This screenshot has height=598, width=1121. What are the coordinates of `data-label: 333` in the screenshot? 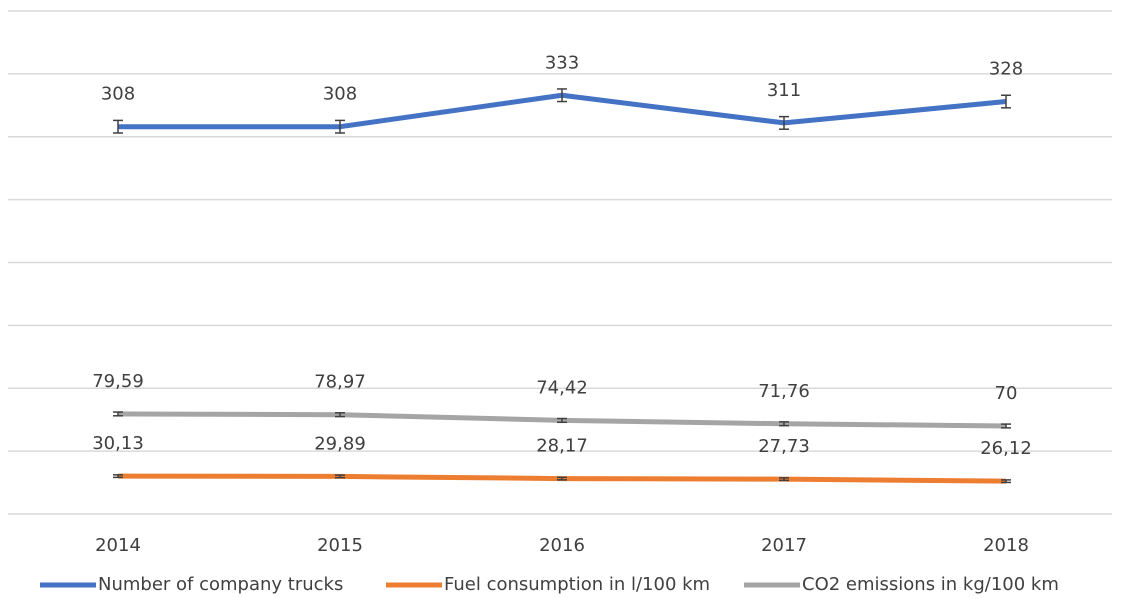 It's located at (562, 62).